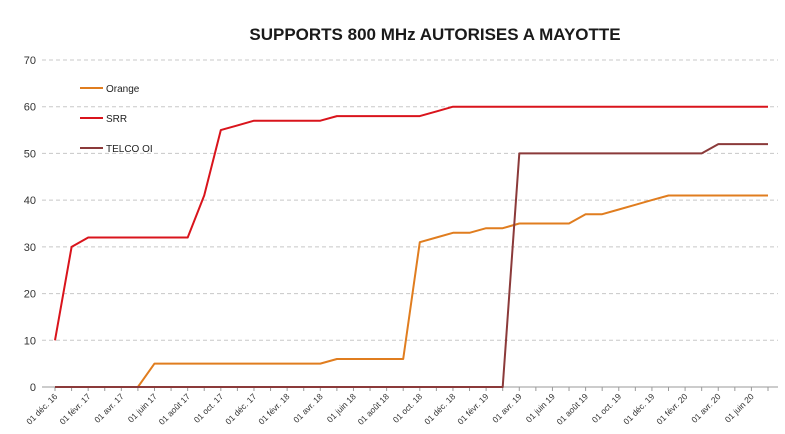  I want to click on legend: Orange SRR TELCO OI, so click(116, 119).